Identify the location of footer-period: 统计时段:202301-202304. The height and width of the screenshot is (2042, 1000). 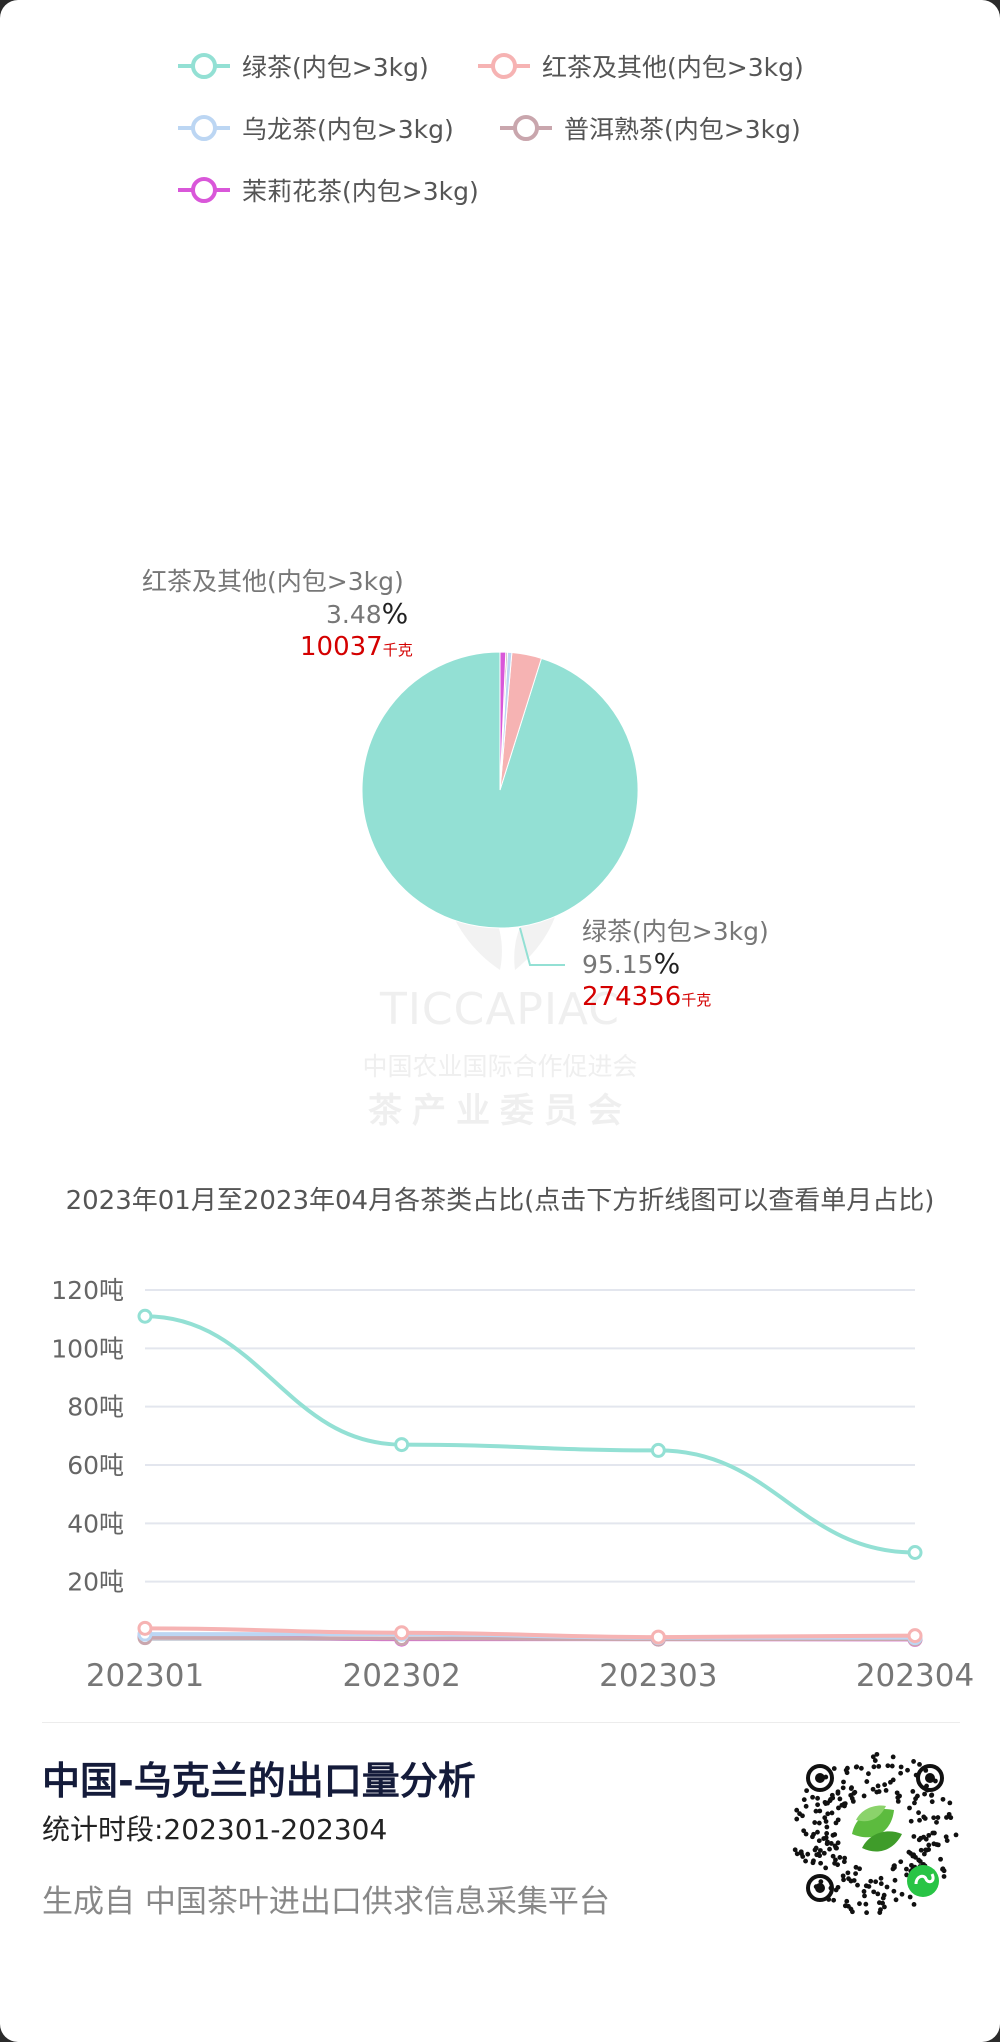
(215, 1829).